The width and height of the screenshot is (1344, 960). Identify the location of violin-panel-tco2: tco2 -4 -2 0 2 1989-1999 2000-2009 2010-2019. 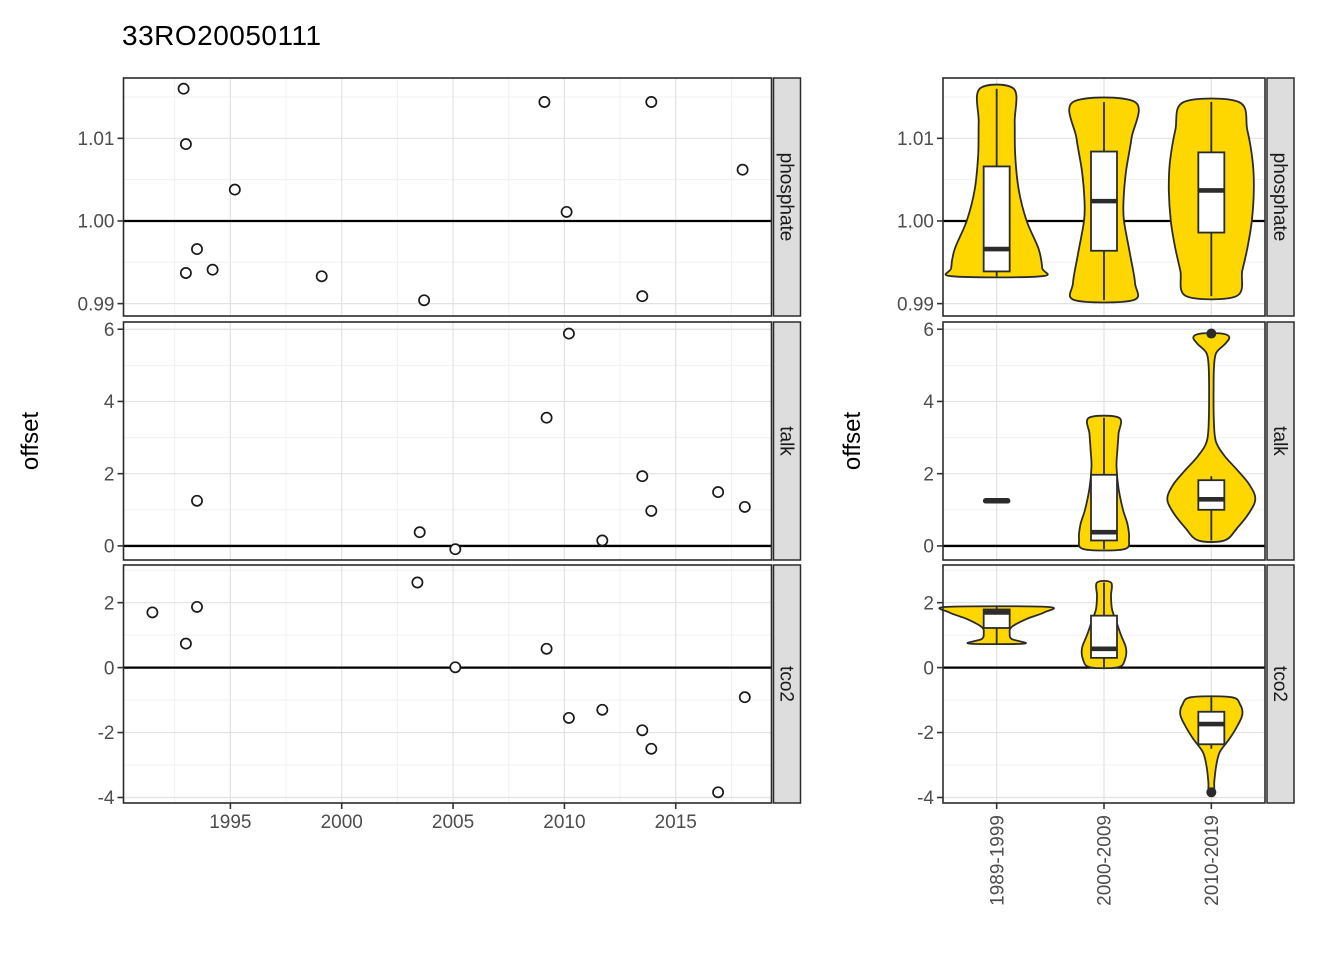
(1106, 735).